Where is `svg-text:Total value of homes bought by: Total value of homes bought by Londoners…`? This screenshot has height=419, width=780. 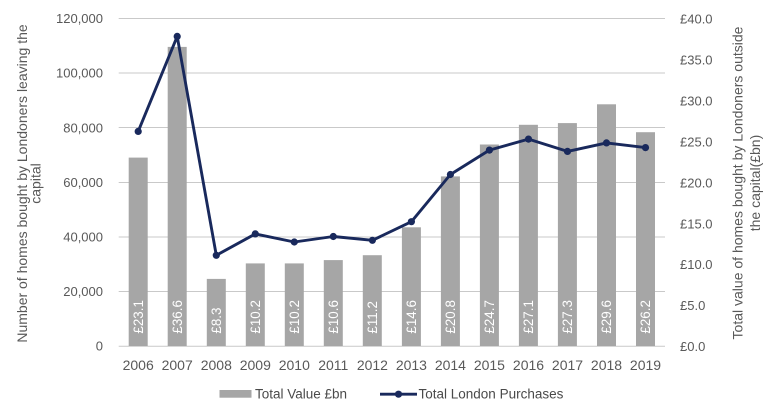 svg-text:Total value of homes bought by: Total value of homes bought by Londoners… is located at coordinates (738, 182).